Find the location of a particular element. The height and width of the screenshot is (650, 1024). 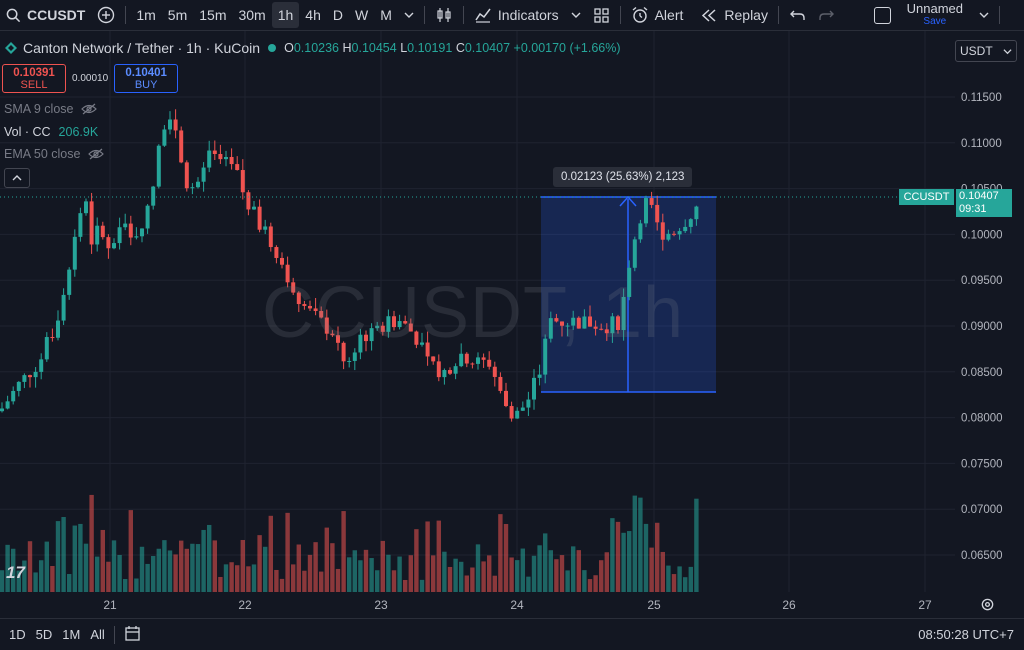

buy-button: 0.10401 BUY is located at coordinates (146, 78).